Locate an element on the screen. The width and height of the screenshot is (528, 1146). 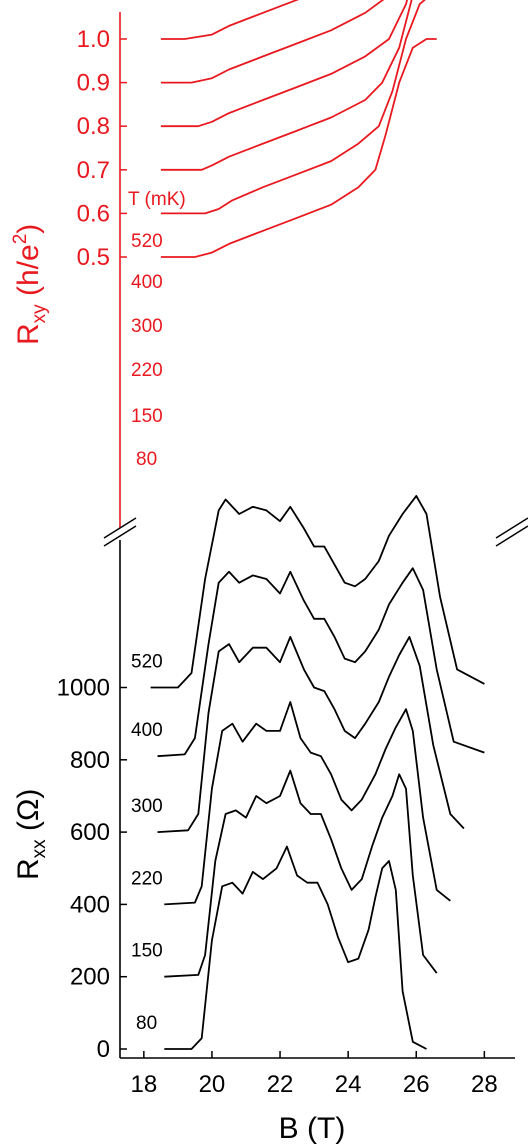
rxx-curve-label: 520 is located at coordinates (147, 662).